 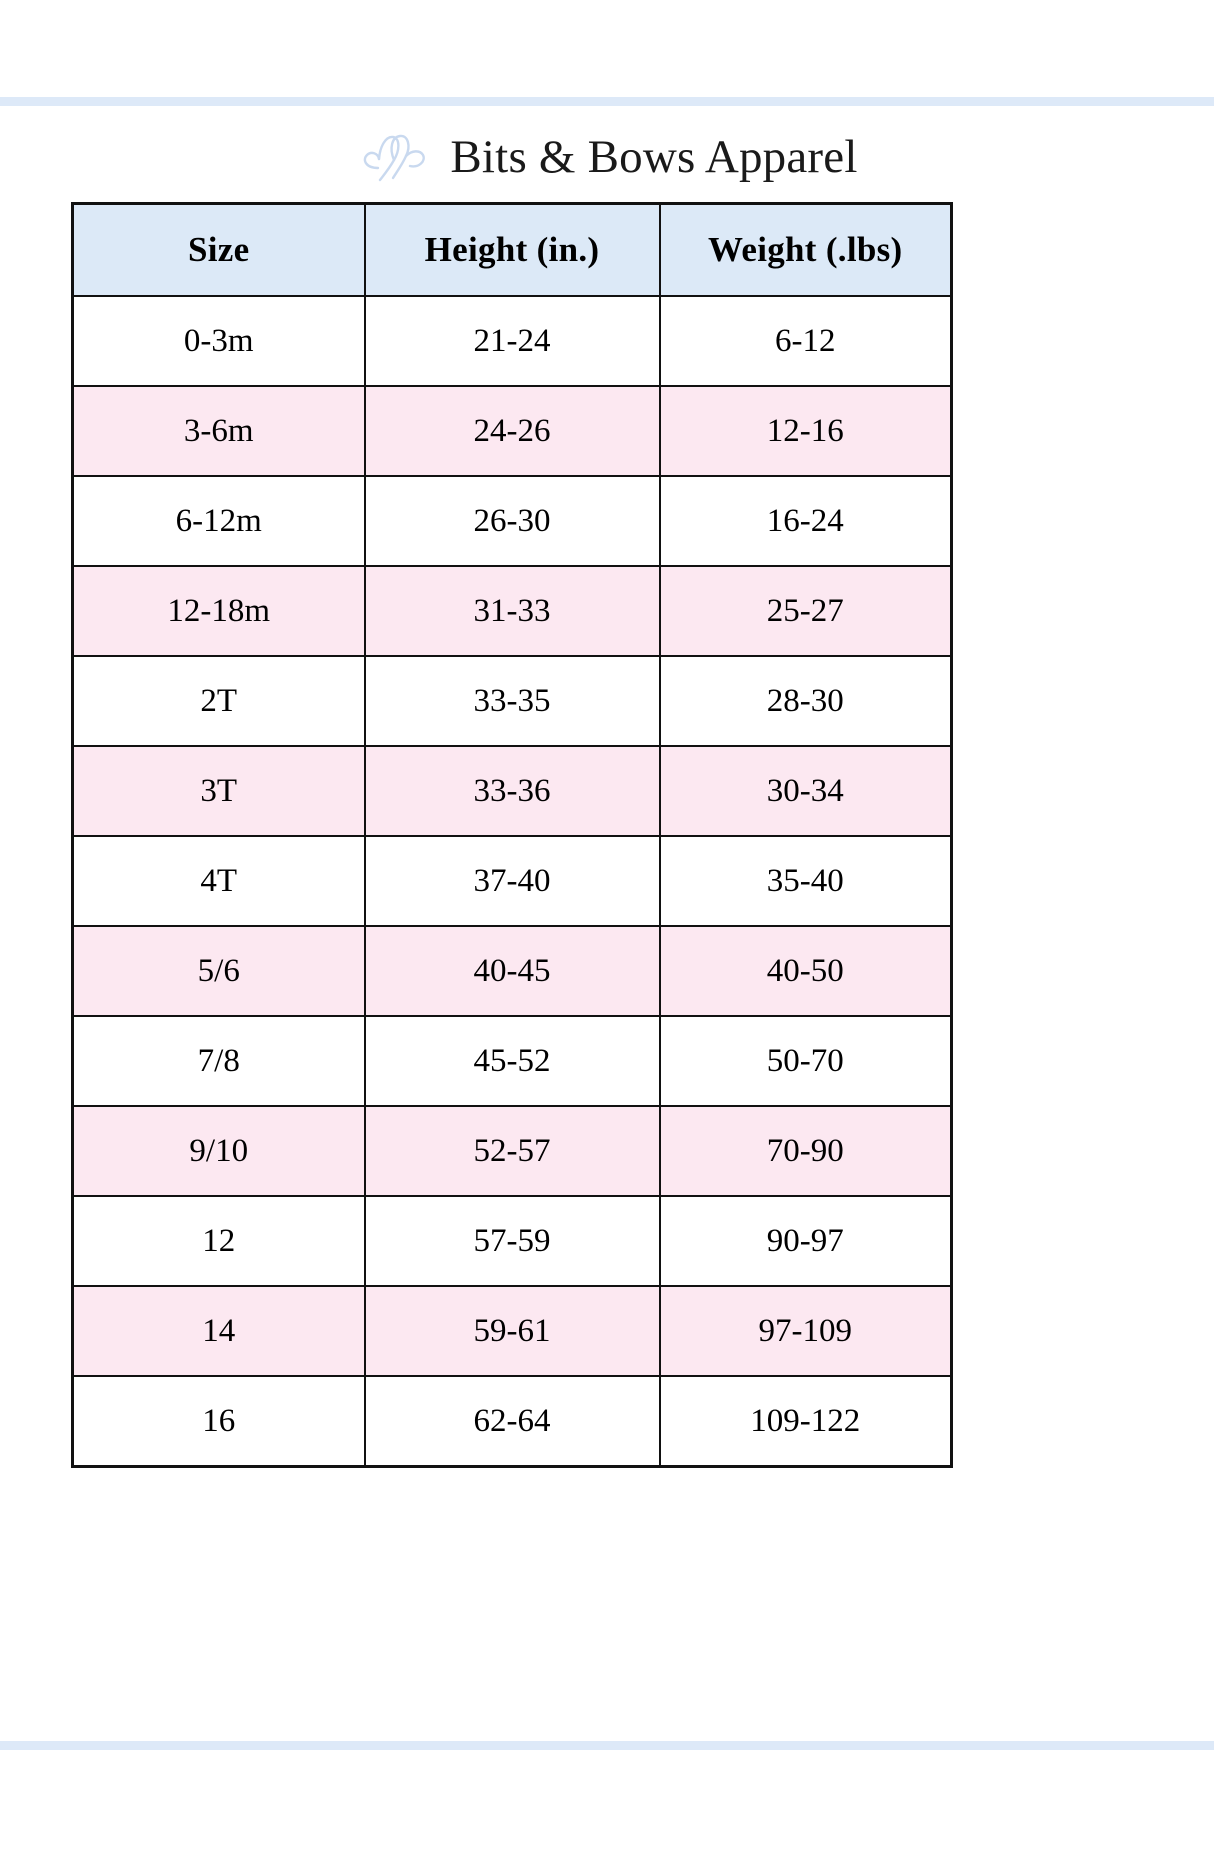 I want to click on cell-size: 7/8, so click(x=218, y=1061).